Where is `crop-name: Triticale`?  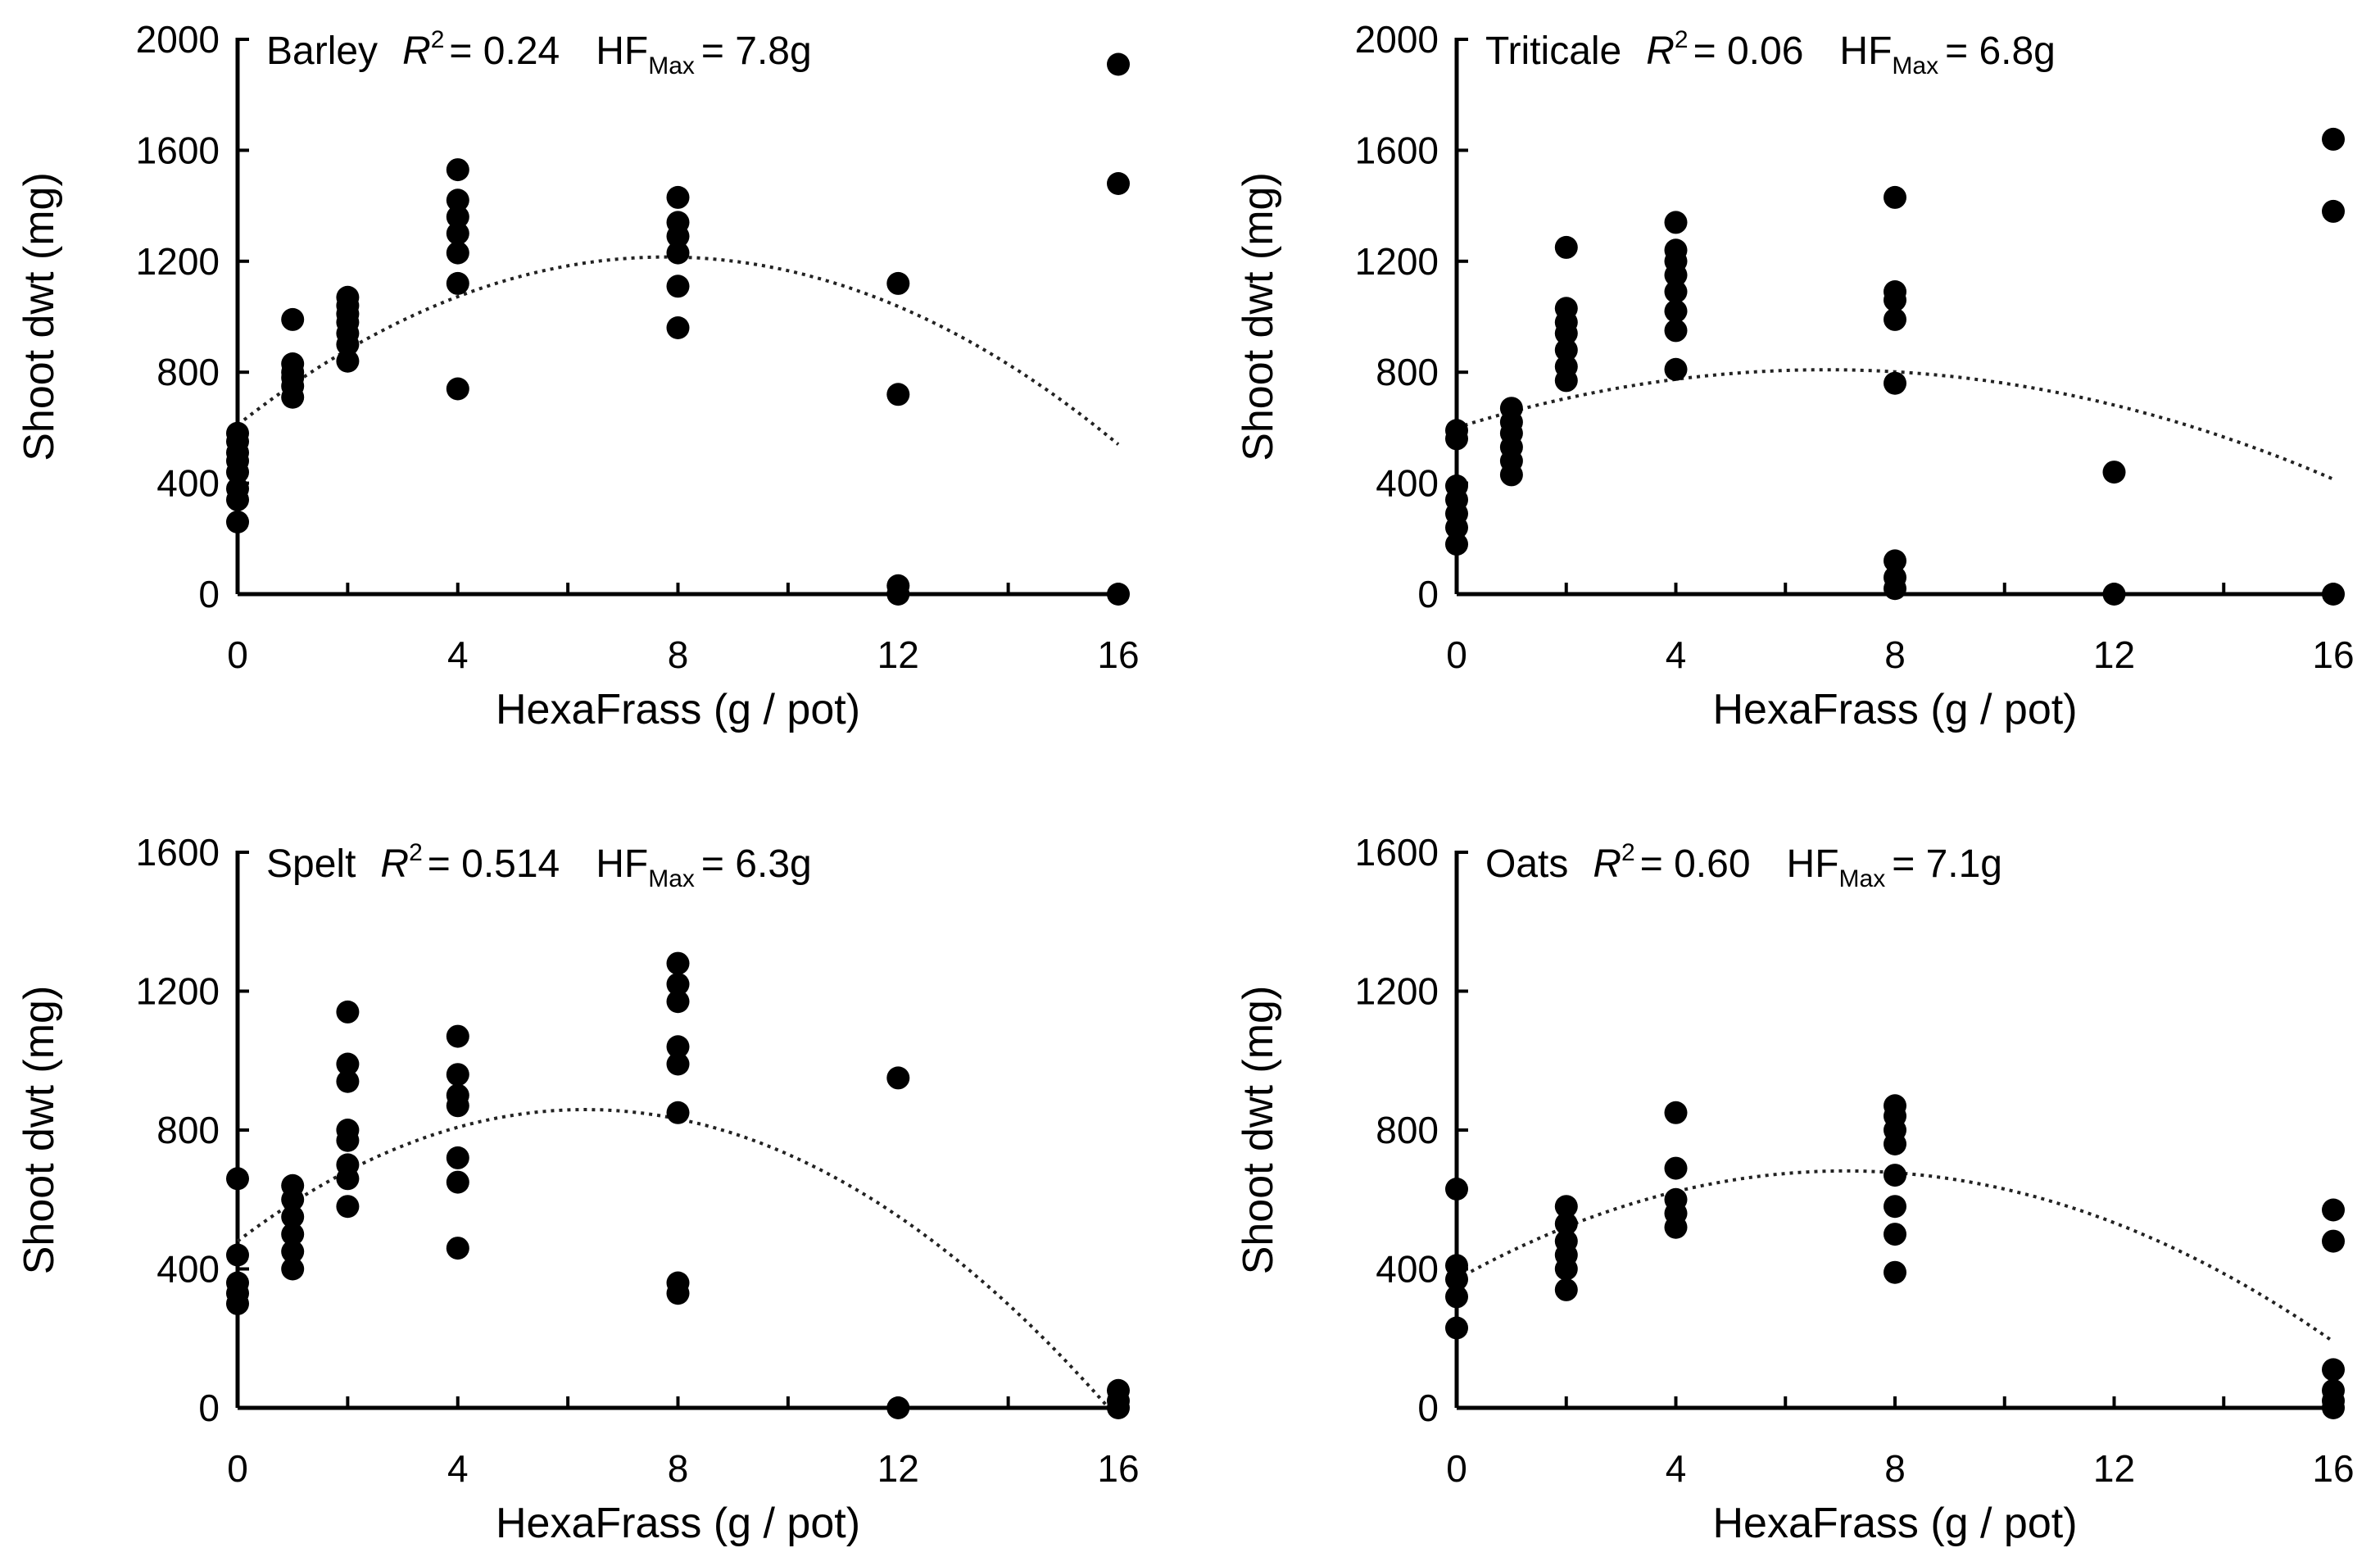
crop-name: Triticale is located at coordinates (1553, 52).